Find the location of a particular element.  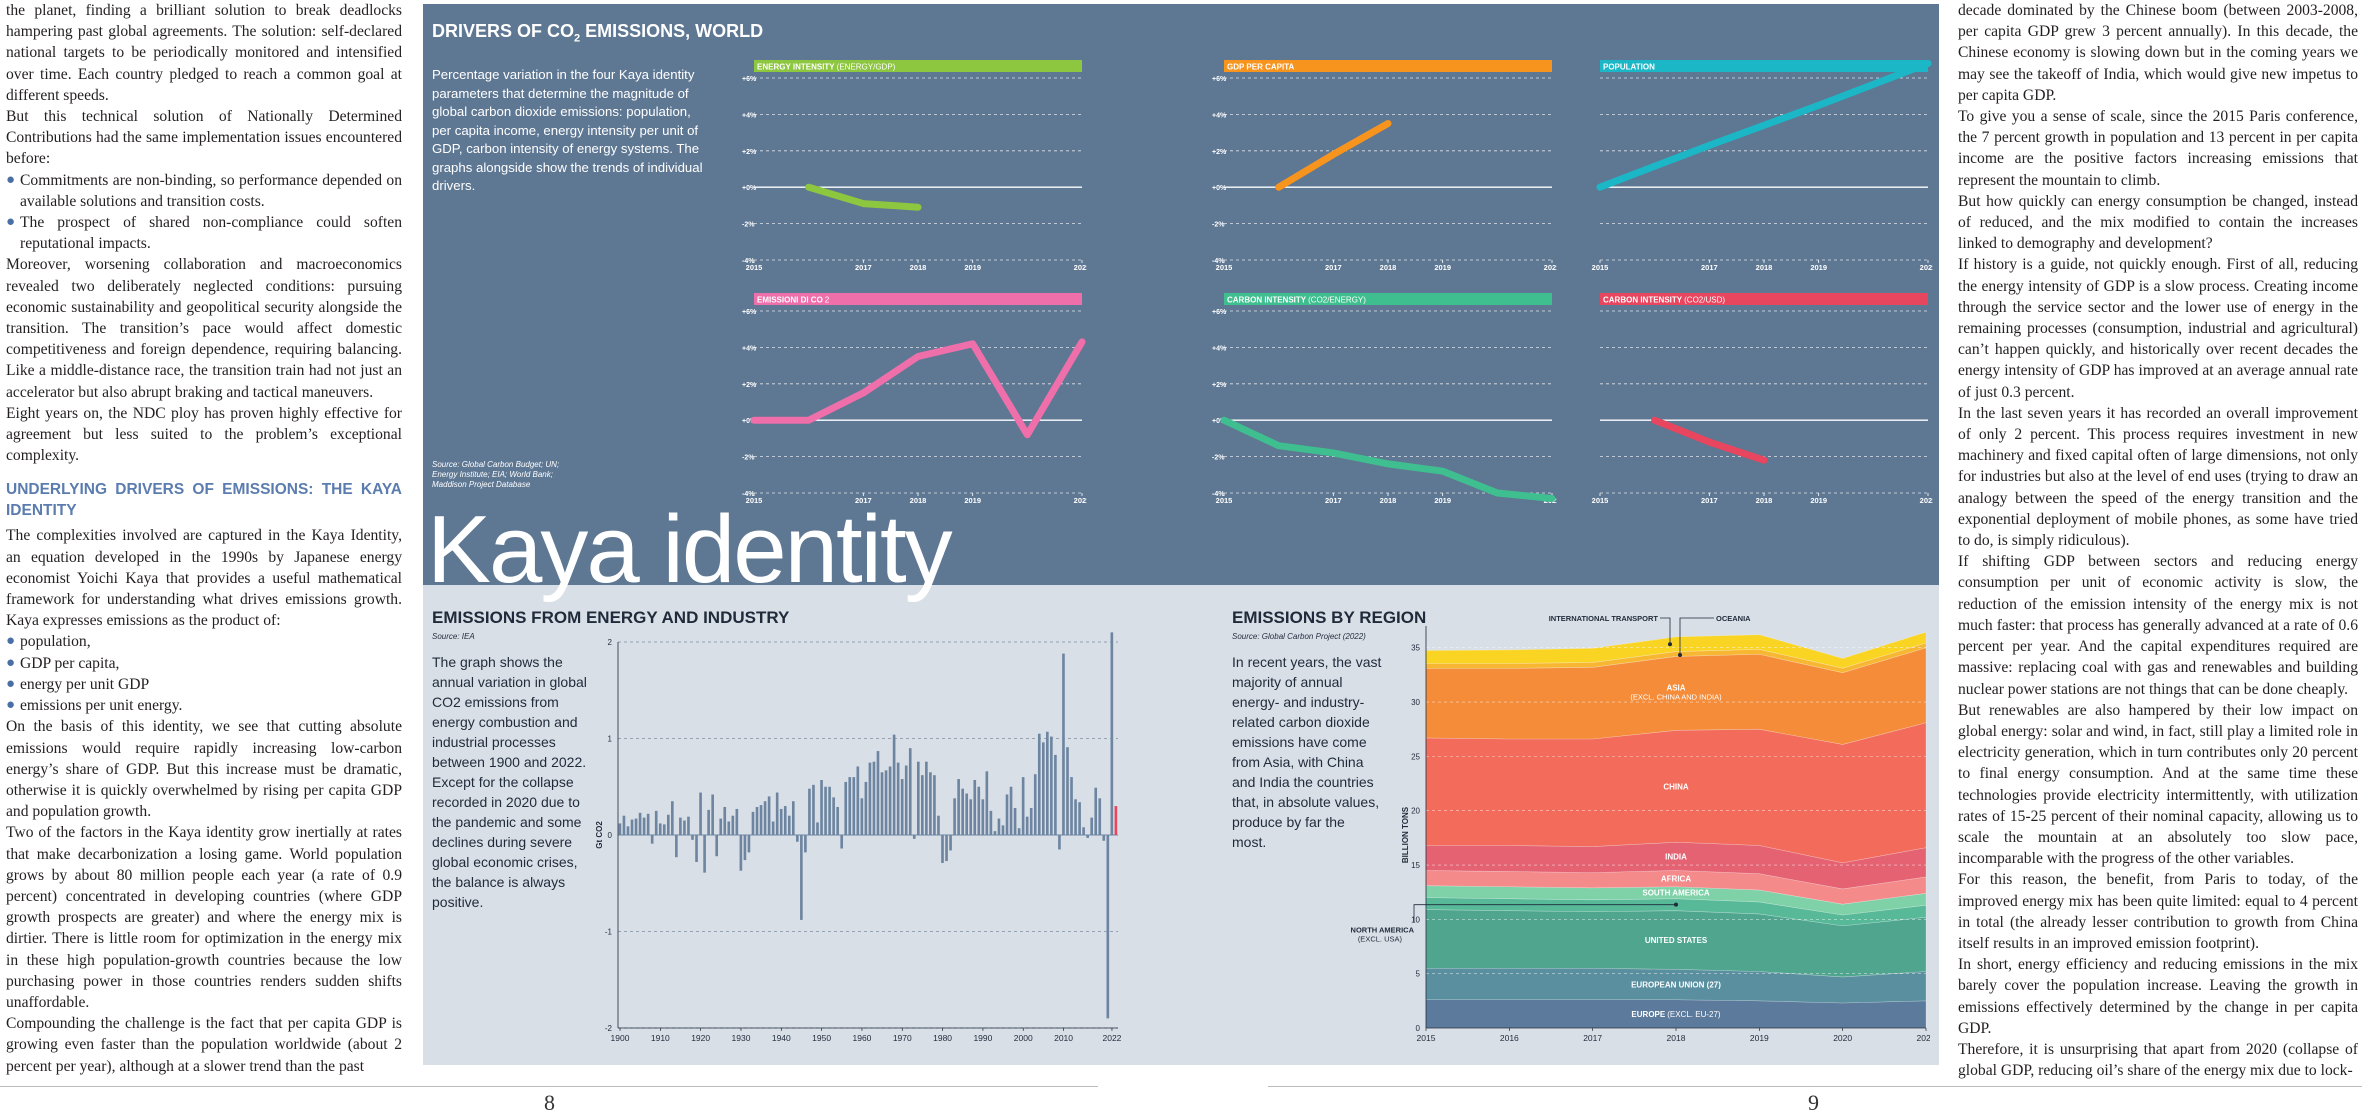

area-label-note: (EXCL. EU-27) is located at coordinates (1694, 1014).